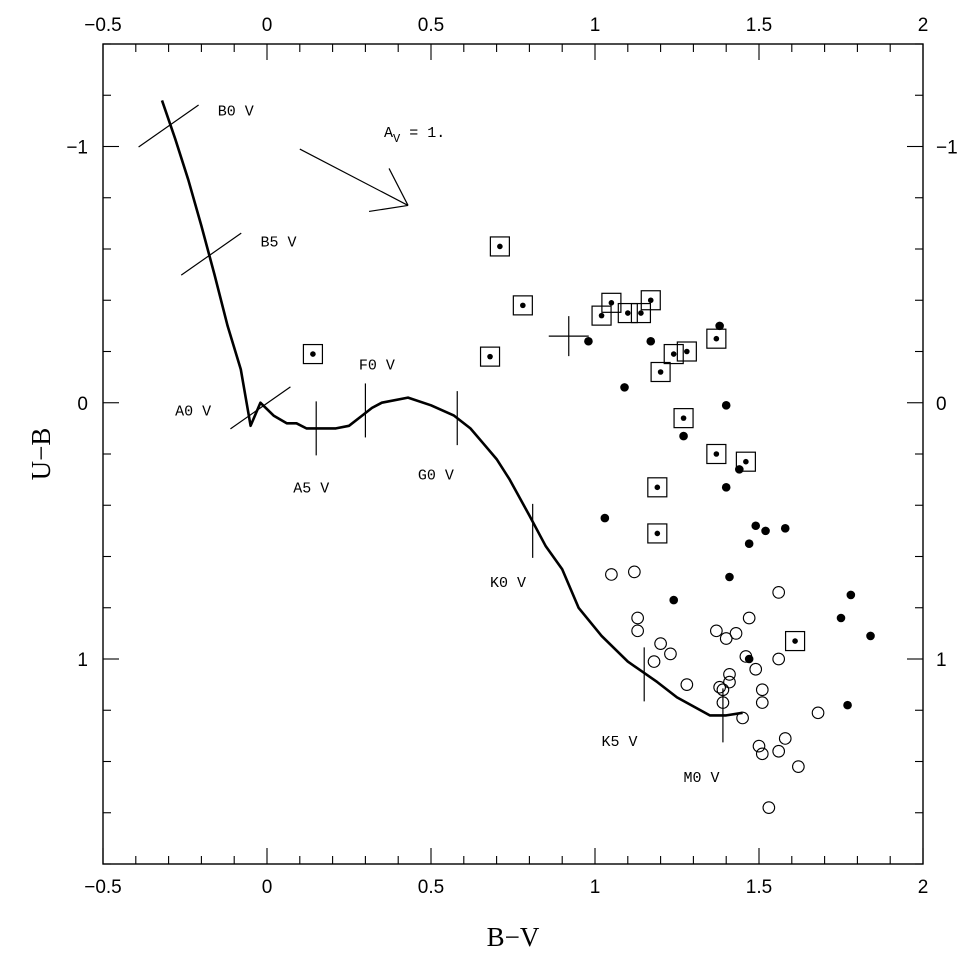  Describe the element at coordinates (436, 476) in the screenshot. I see `spectral-type-label: G0 V` at that location.